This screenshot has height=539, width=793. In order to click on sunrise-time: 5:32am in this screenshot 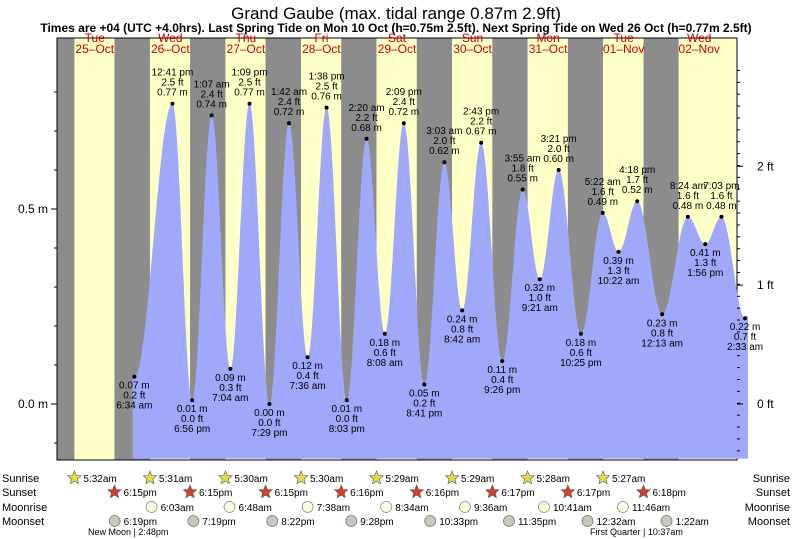, I will do `click(99, 479)`.